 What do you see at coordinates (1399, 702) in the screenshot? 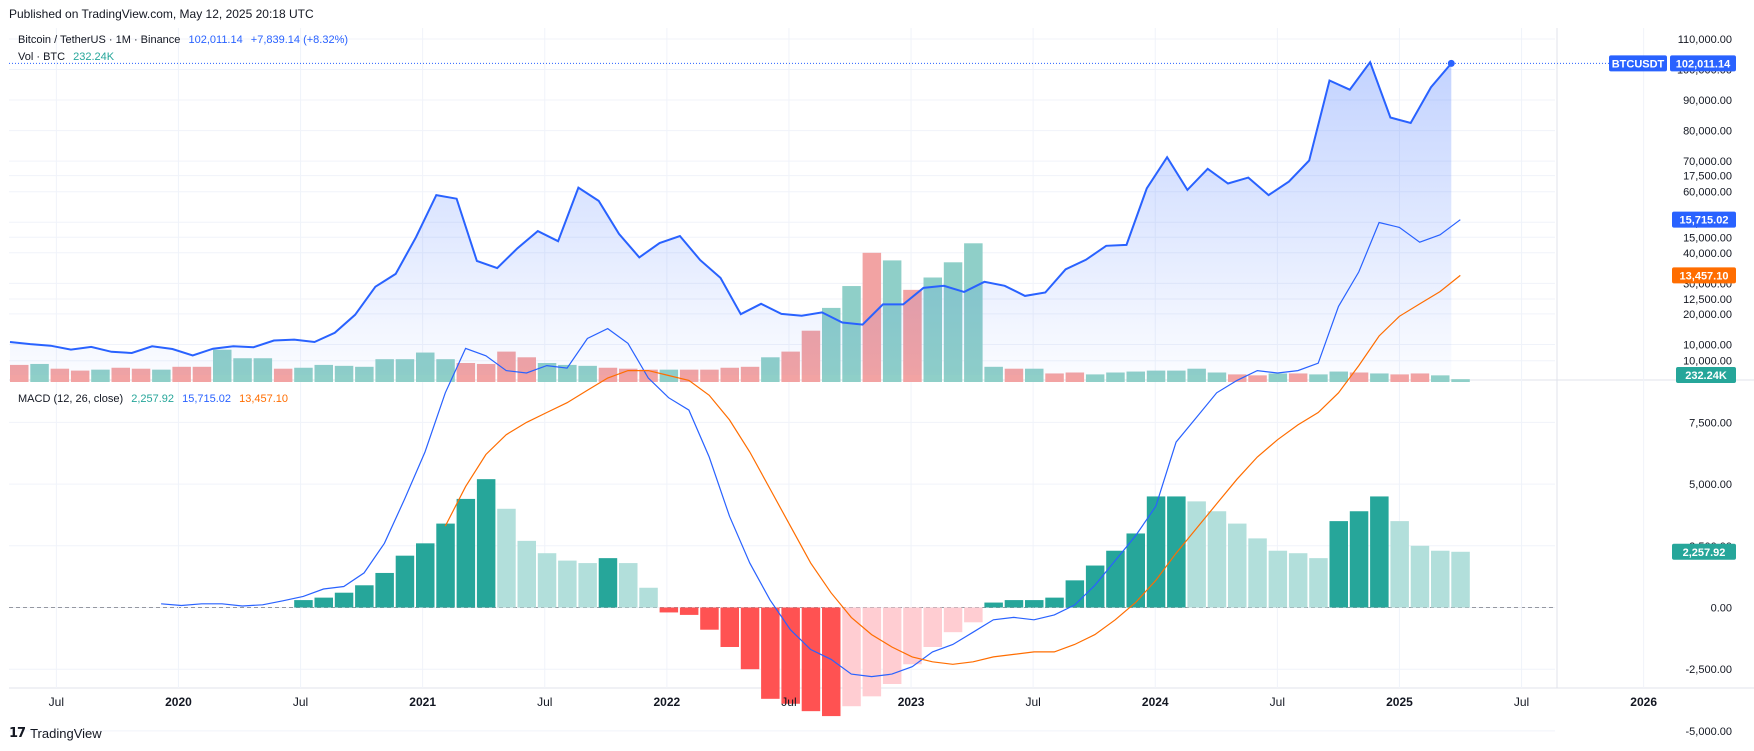
I see `time-tick-label: 2025` at bounding box center [1399, 702].